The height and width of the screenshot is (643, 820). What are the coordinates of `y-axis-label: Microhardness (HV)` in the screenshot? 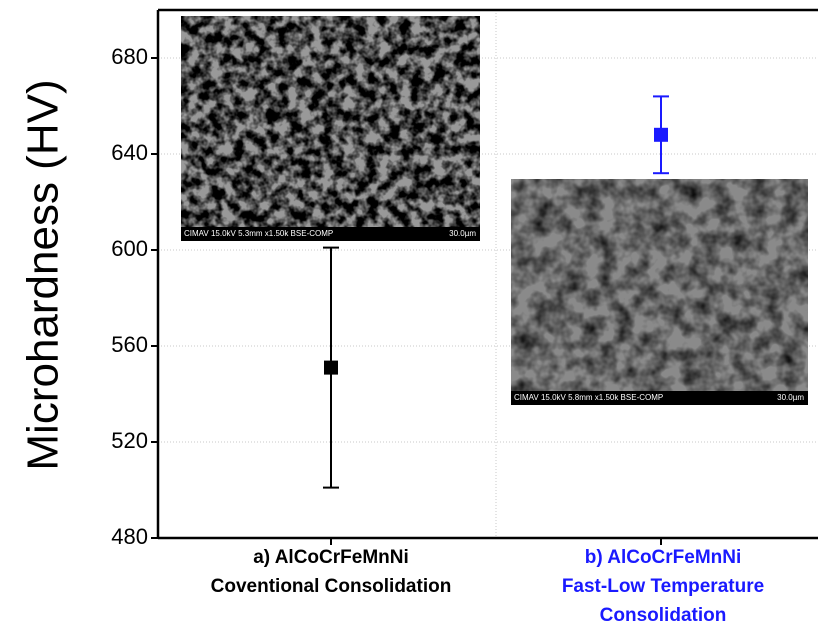 It's located at (43, 274).